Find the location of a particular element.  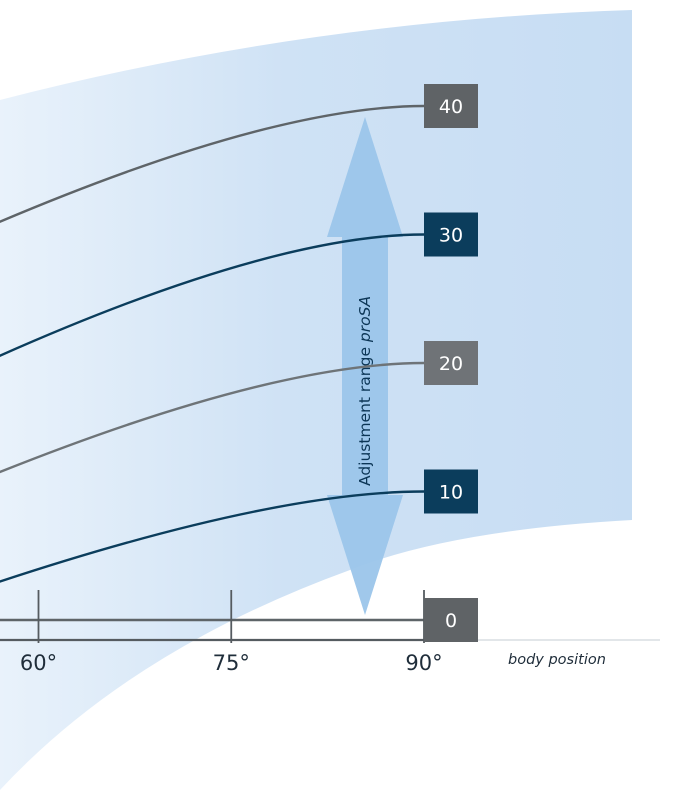

value-box-40: 40 is located at coordinates (451, 106).